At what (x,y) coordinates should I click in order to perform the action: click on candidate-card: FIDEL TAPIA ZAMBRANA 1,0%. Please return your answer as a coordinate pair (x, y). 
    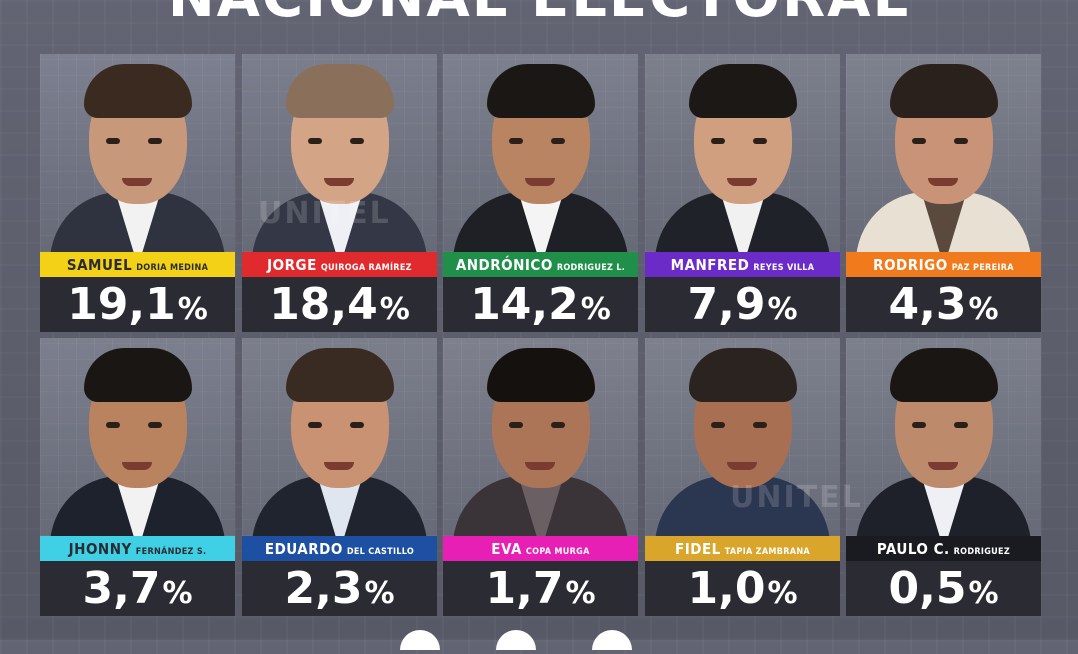
    Looking at the image, I should click on (742, 477).